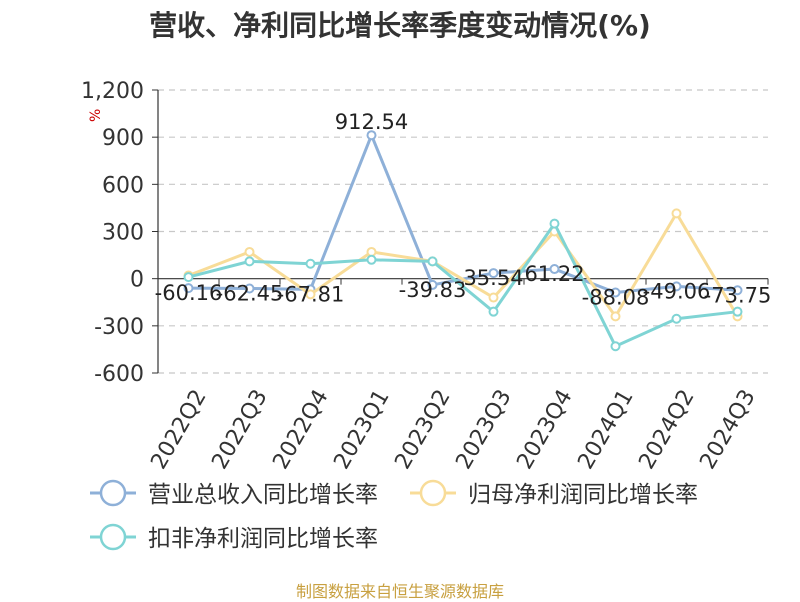 This screenshot has height=602, width=800. Describe the element at coordinates (361, 430) in the screenshot. I see `x-tick-label: 2023Q1` at that location.